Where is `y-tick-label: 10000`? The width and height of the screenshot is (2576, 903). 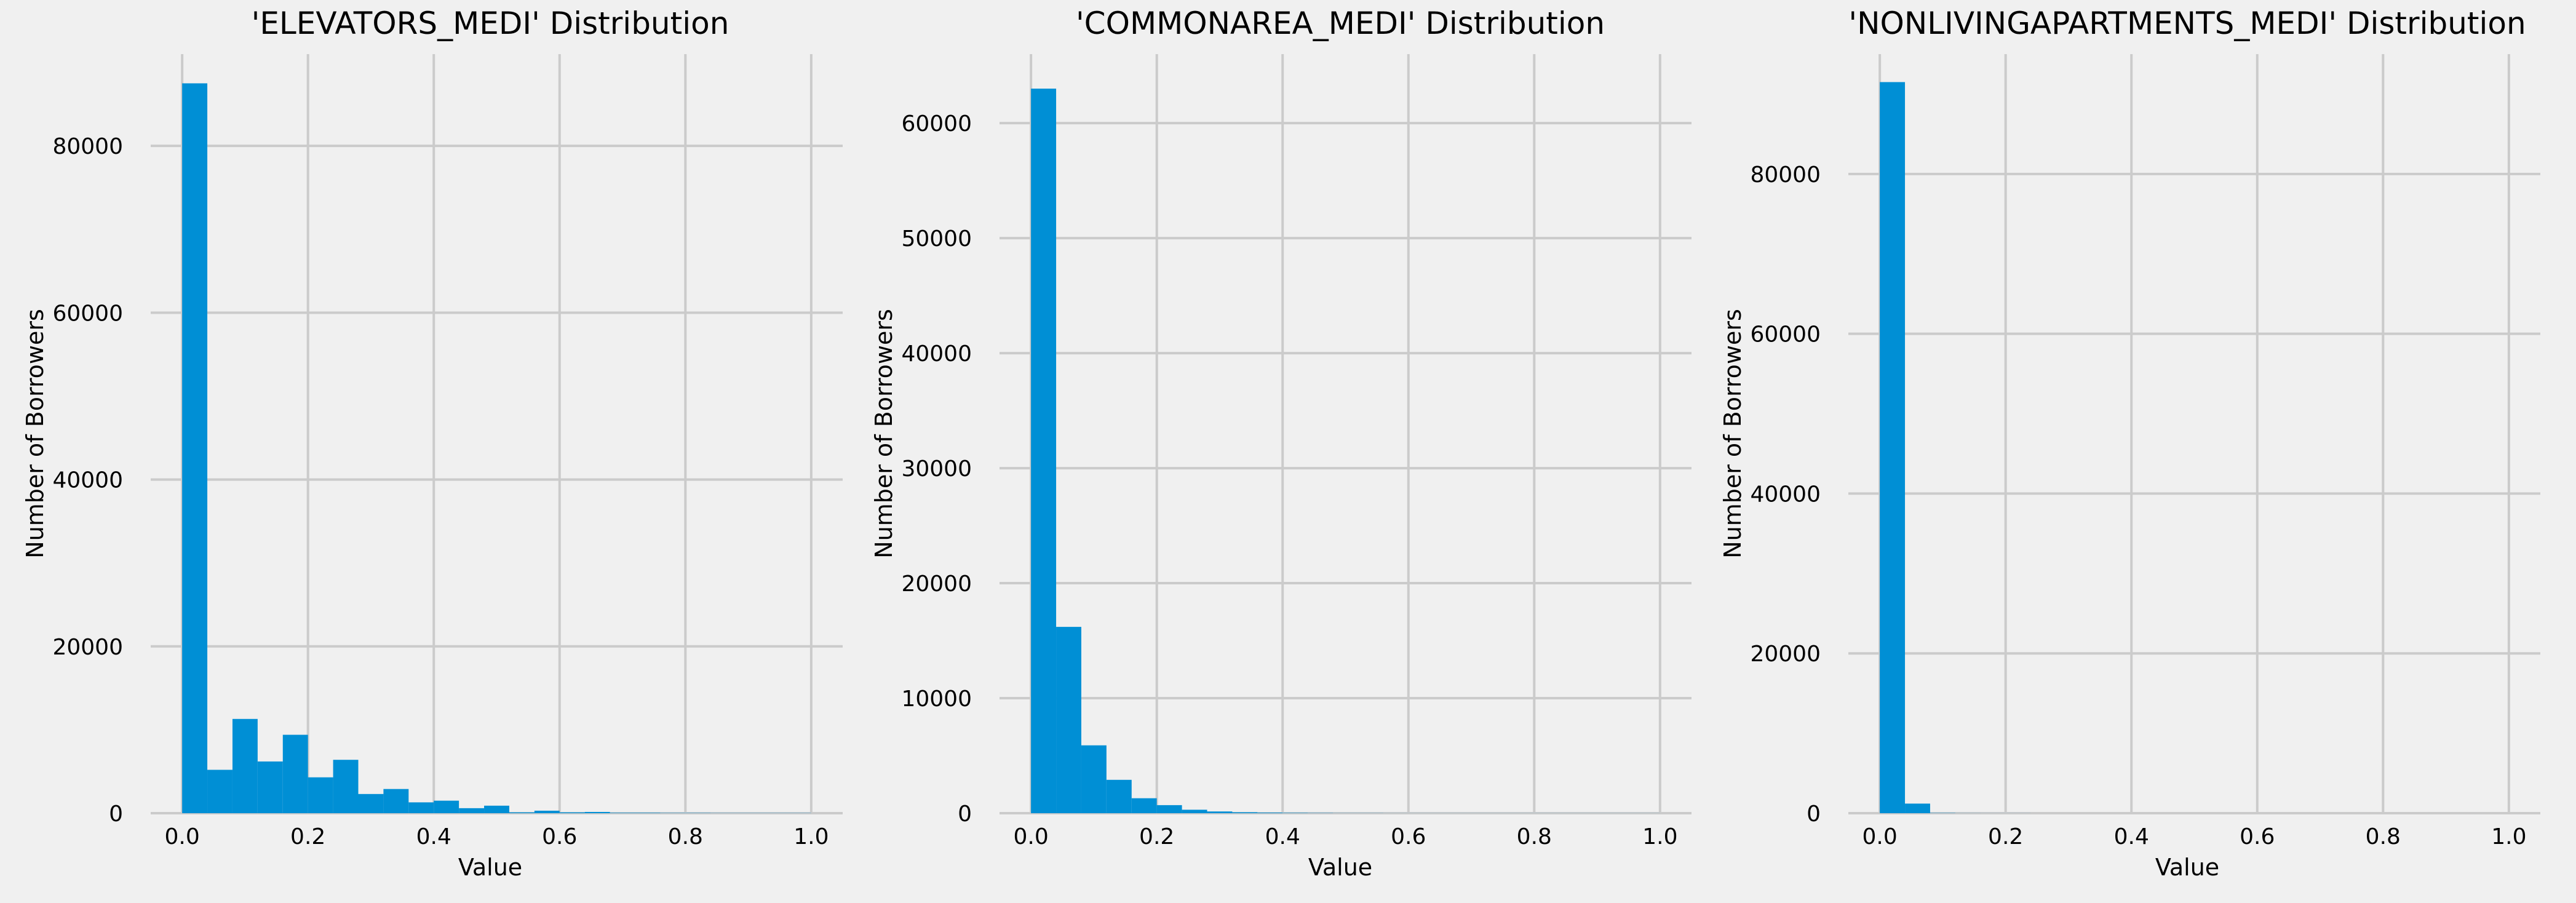
y-tick-label: 10000 is located at coordinates (936, 699).